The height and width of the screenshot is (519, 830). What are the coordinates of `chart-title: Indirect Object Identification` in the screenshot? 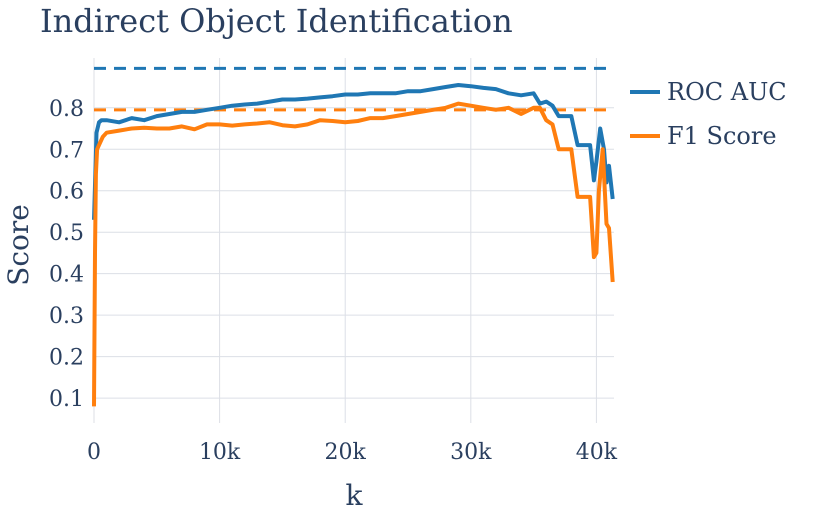 It's located at (276, 21).